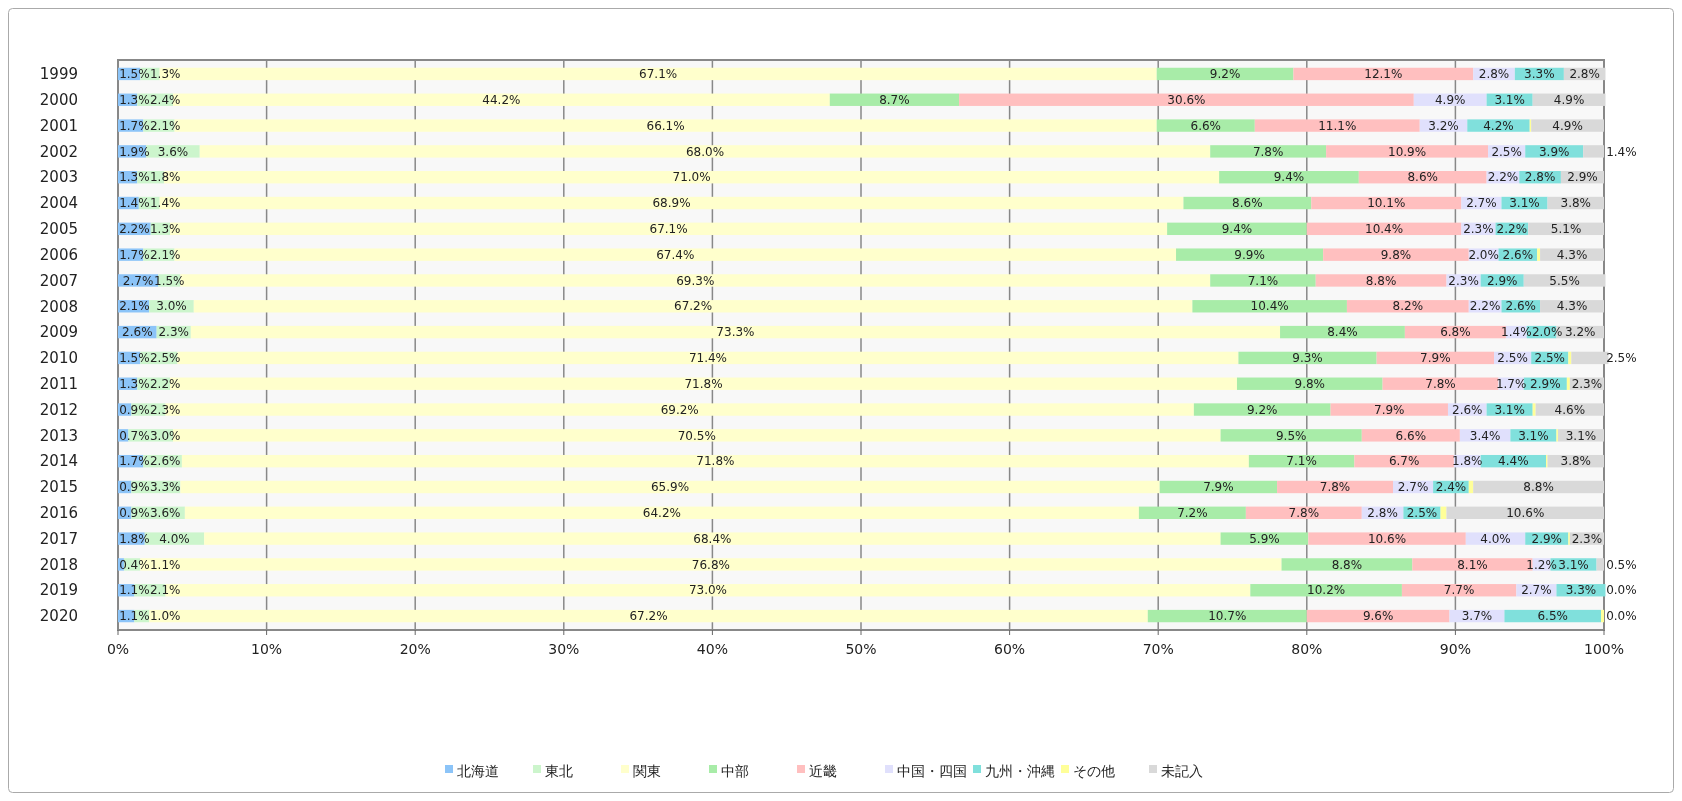  Describe the element at coordinates (1455, 649) in the screenshot. I see `x-tick-label: 90%` at that location.